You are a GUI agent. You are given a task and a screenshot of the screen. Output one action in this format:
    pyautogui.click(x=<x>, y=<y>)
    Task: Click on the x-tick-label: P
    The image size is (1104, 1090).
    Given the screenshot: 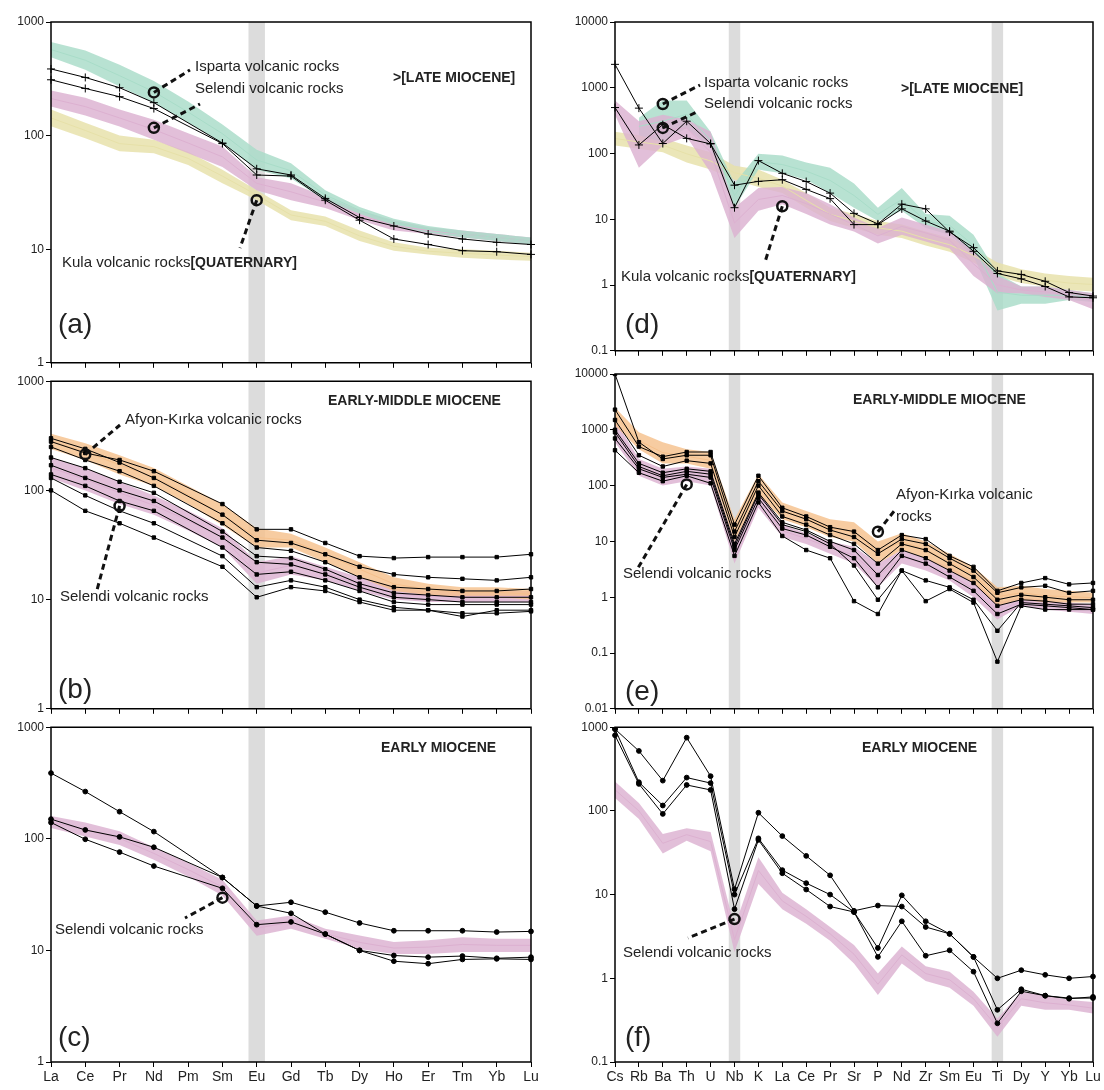 What is the action you would take?
    pyautogui.click(x=878, y=1076)
    